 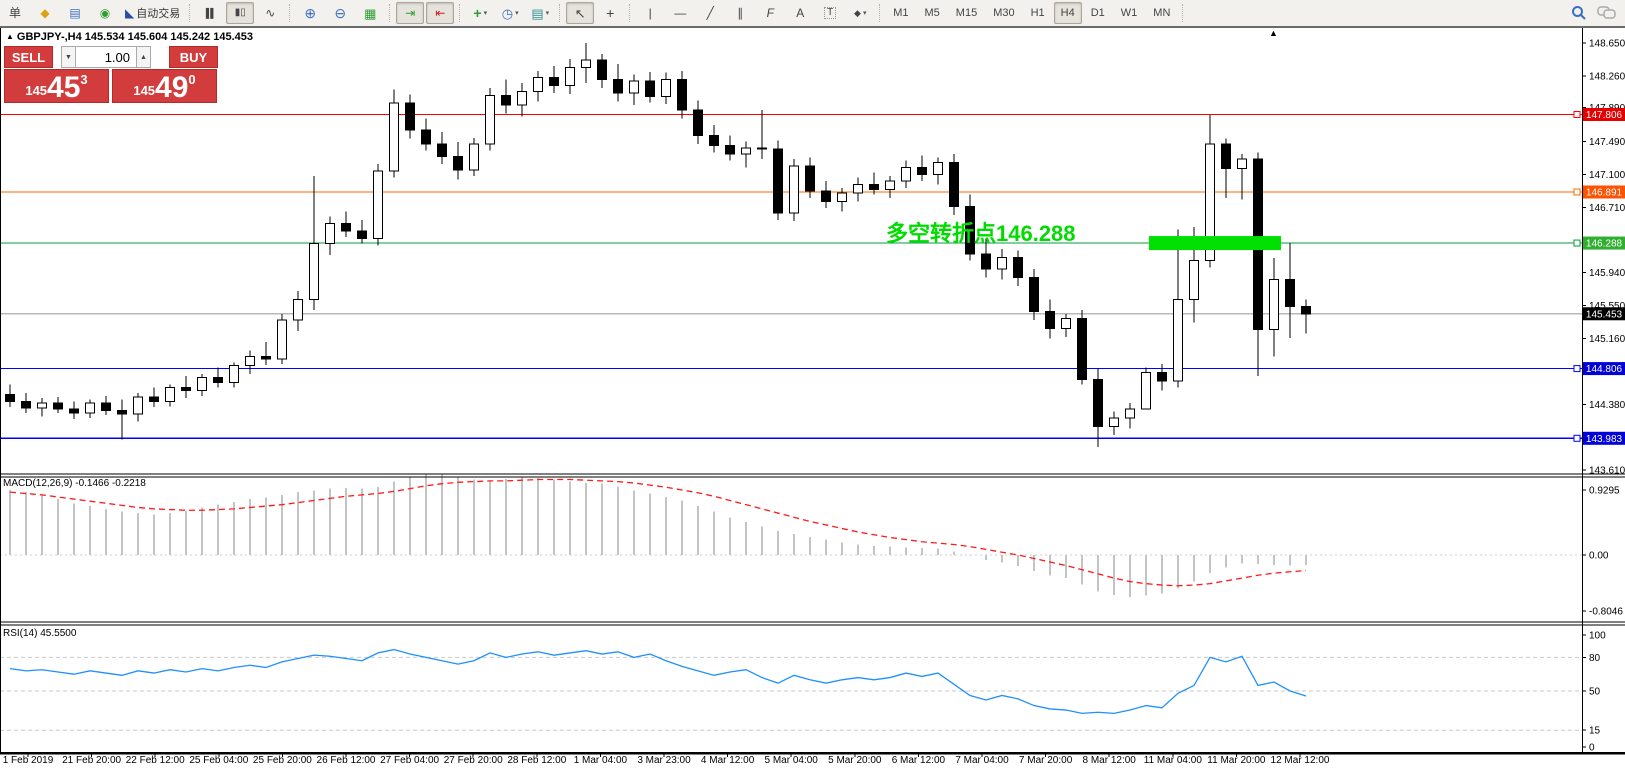 I want to click on toolbar-separator, so click(x=560, y=13).